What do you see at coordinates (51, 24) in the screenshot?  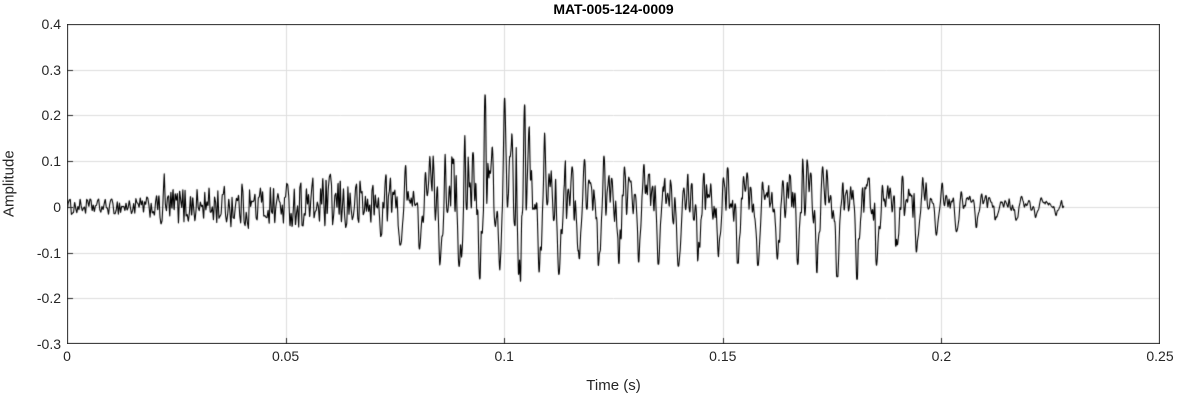 I see `y-tick-label: 0.4` at bounding box center [51, 24].